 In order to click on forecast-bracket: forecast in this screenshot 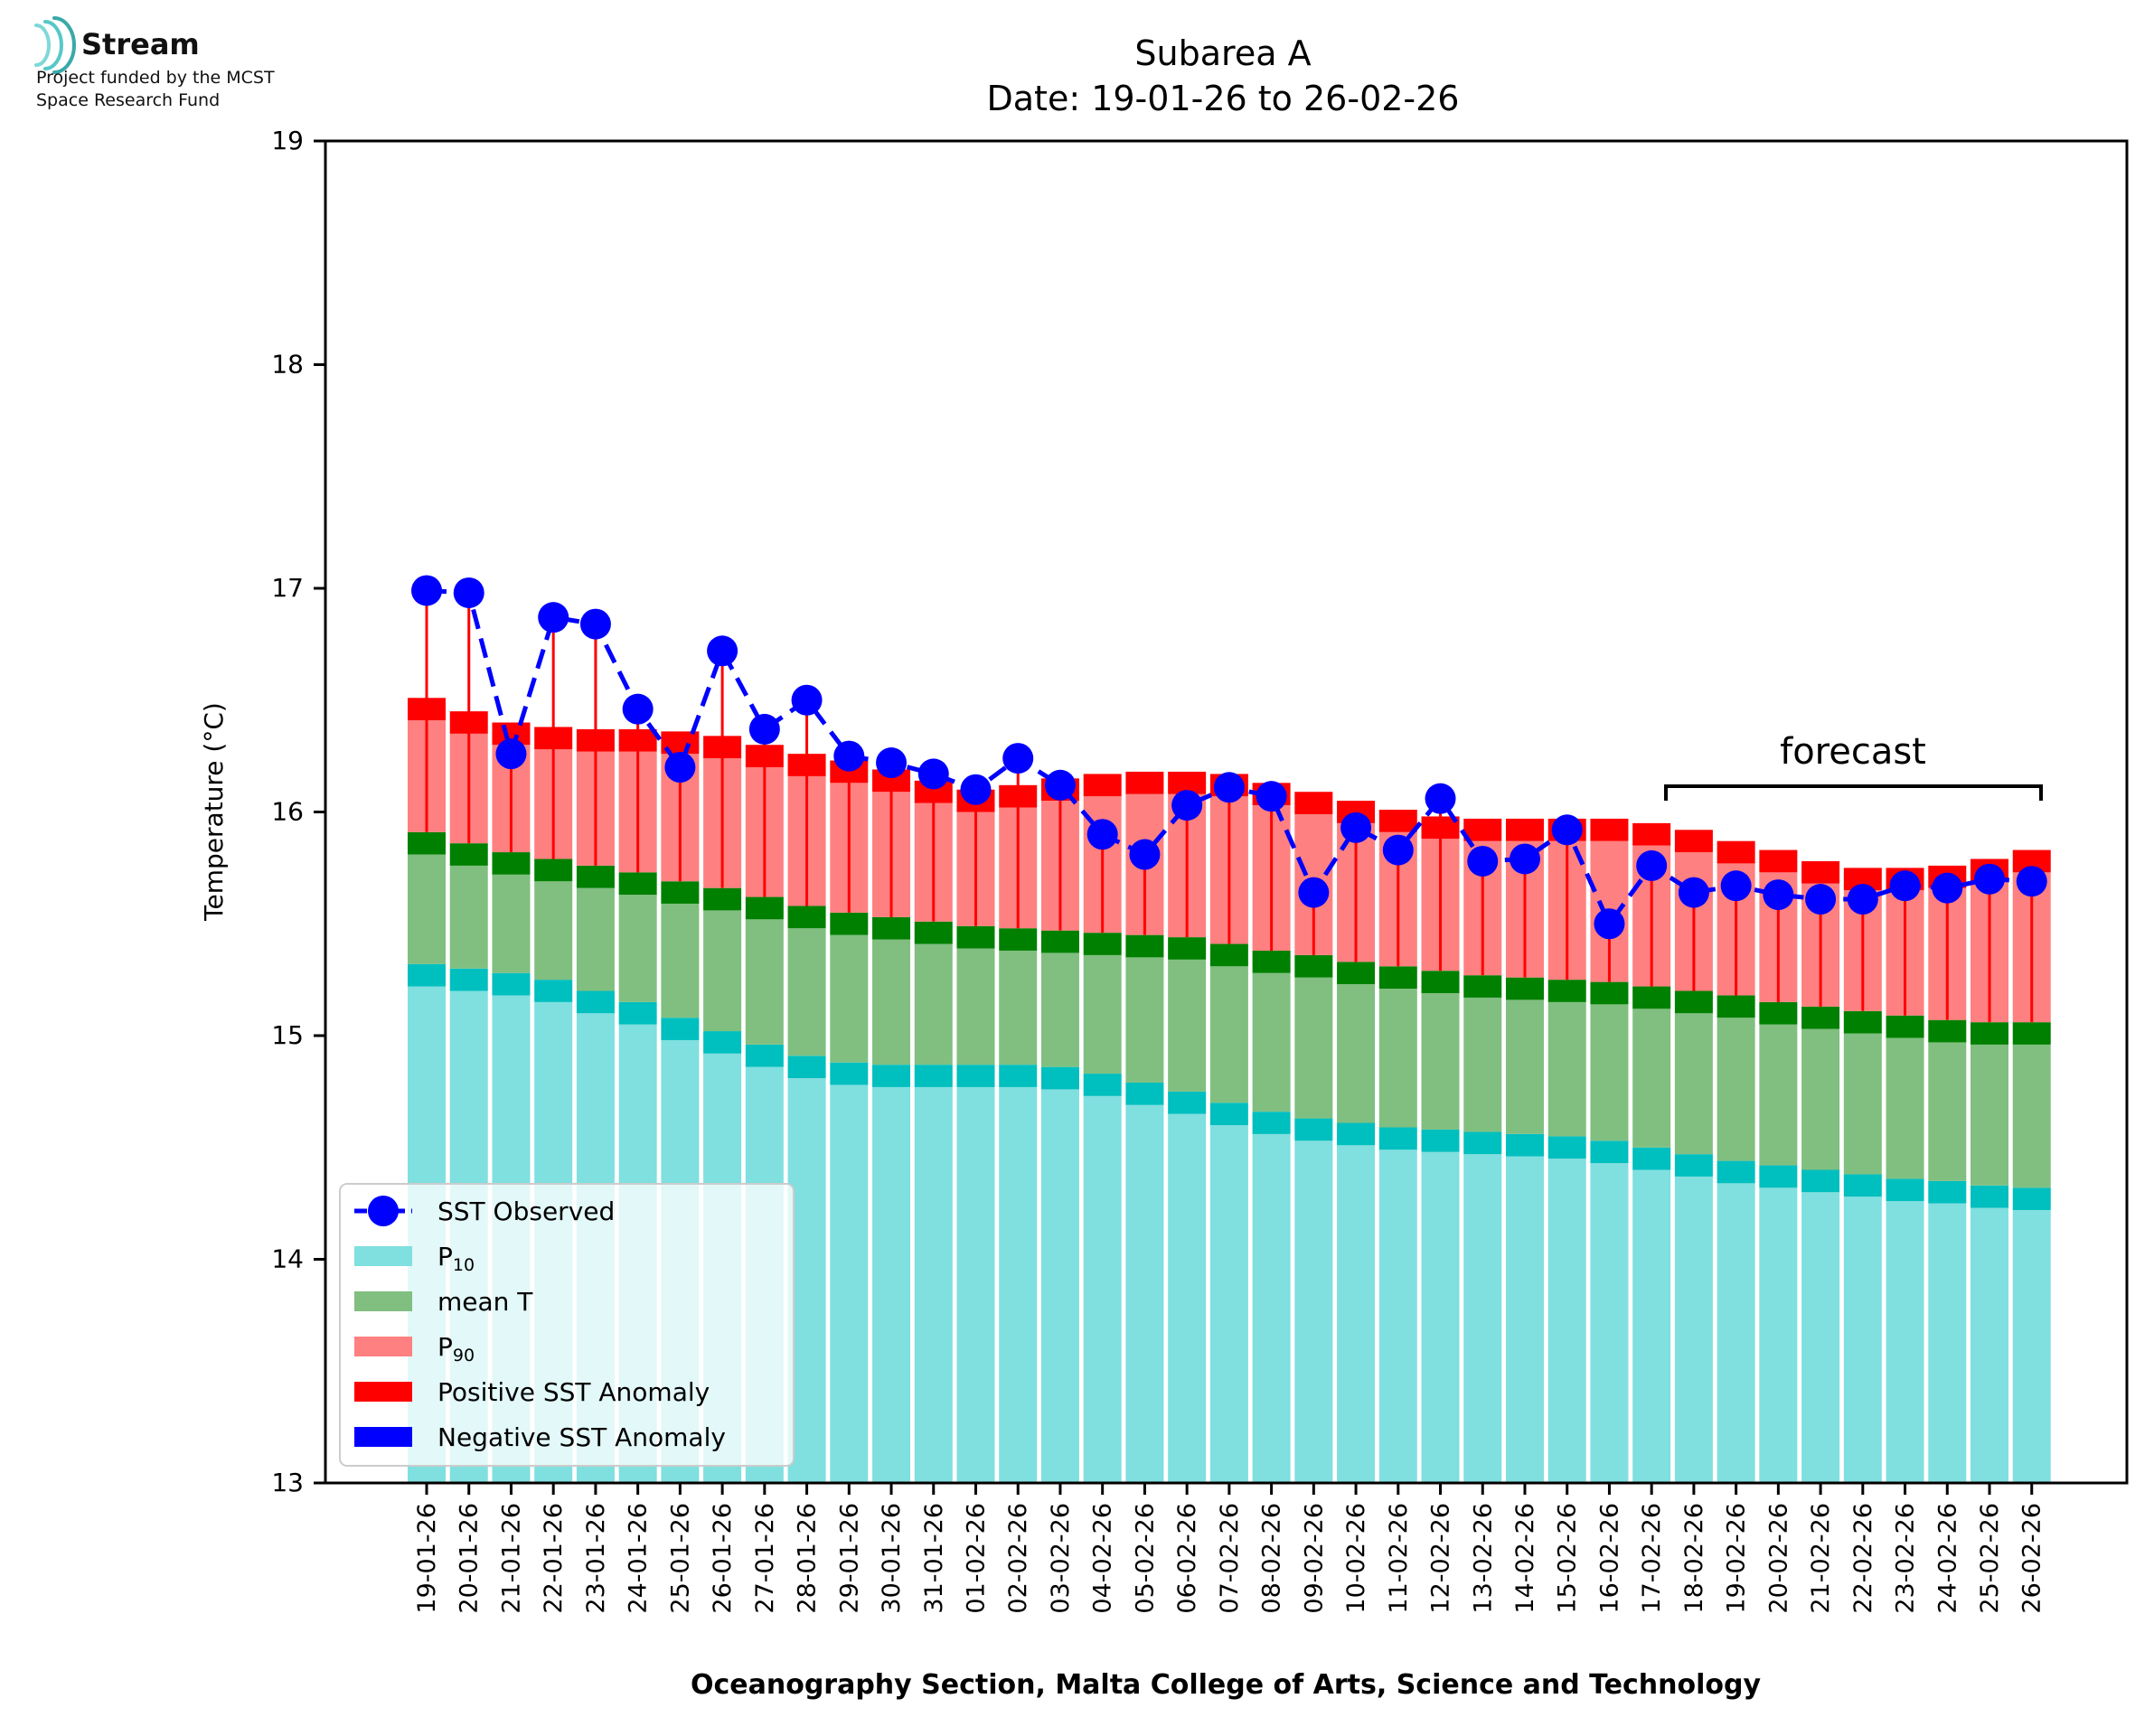, I will do `click(1854, 766)`.